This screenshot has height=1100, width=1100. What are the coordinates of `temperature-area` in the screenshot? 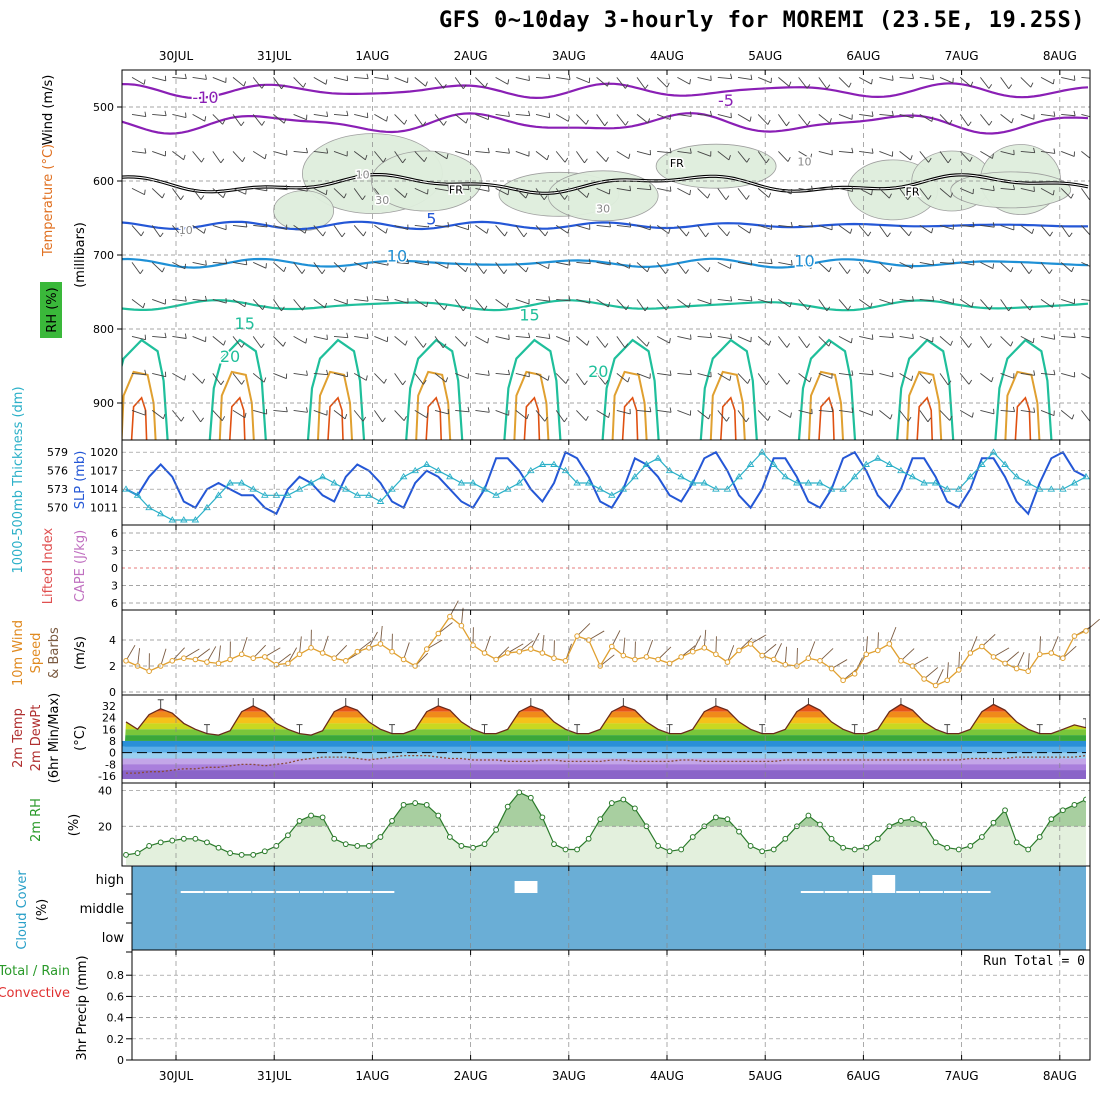 It's located at (604, 738).